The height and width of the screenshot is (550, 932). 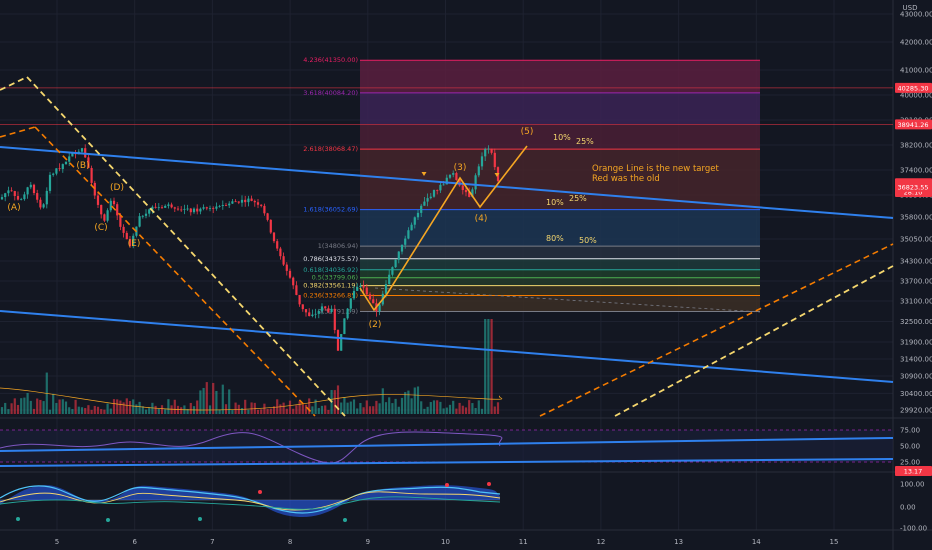 I want to click on wave-label-7: (4), so click(x=481, y=219).